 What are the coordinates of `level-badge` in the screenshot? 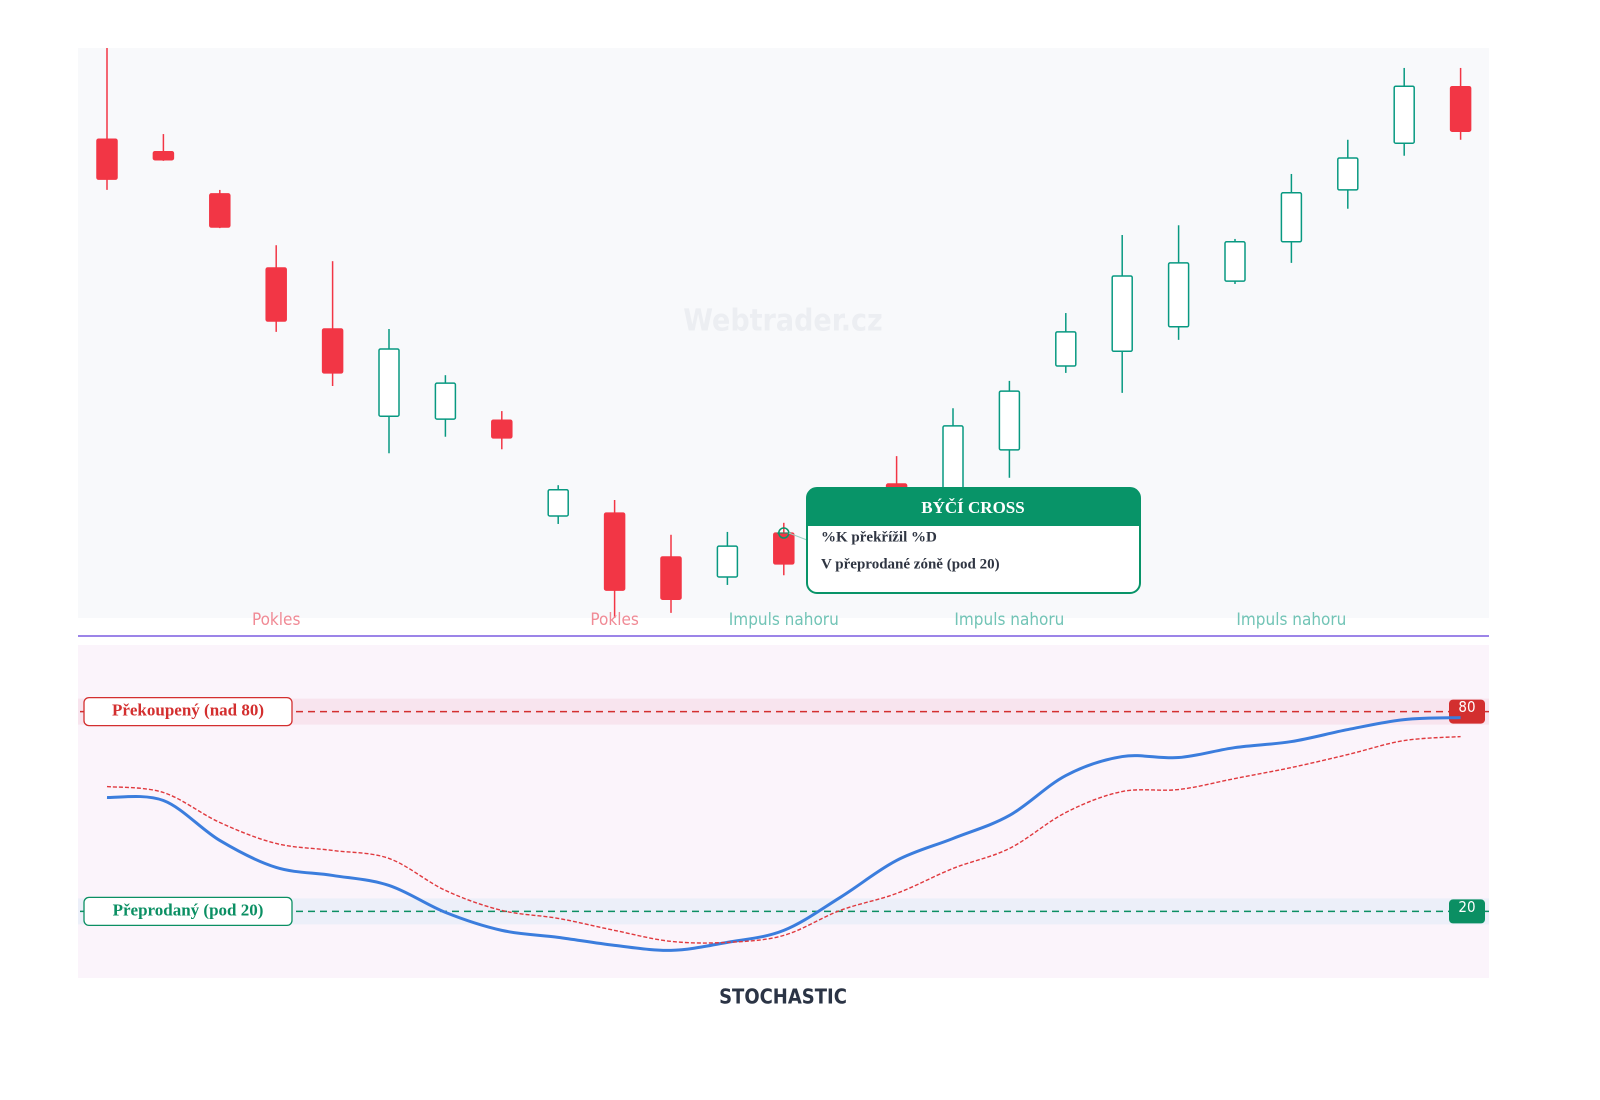 It's located at (1467, 911).